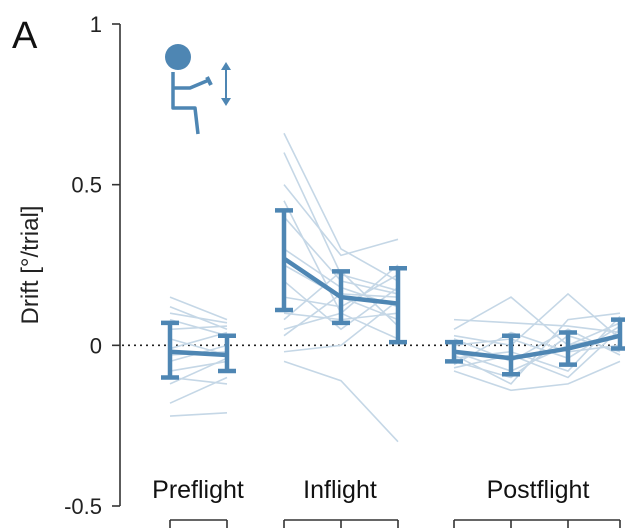 This screenshot has width=625, height=531. Describe the element at coordinates (538, 490) in the screenshot. I see `group-label-postflight: Postflight` at that location.